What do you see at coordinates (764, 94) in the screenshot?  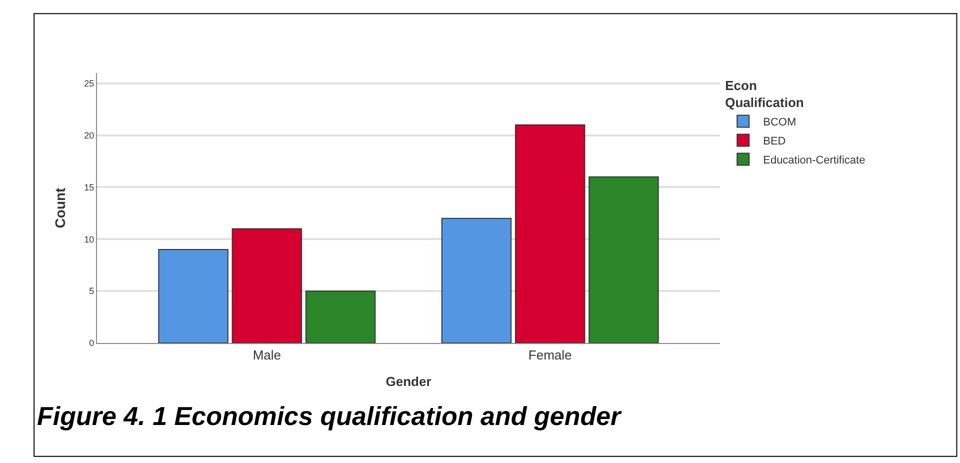 I see `legend-title: Econ Qualification` at bounding box center [764, 94].